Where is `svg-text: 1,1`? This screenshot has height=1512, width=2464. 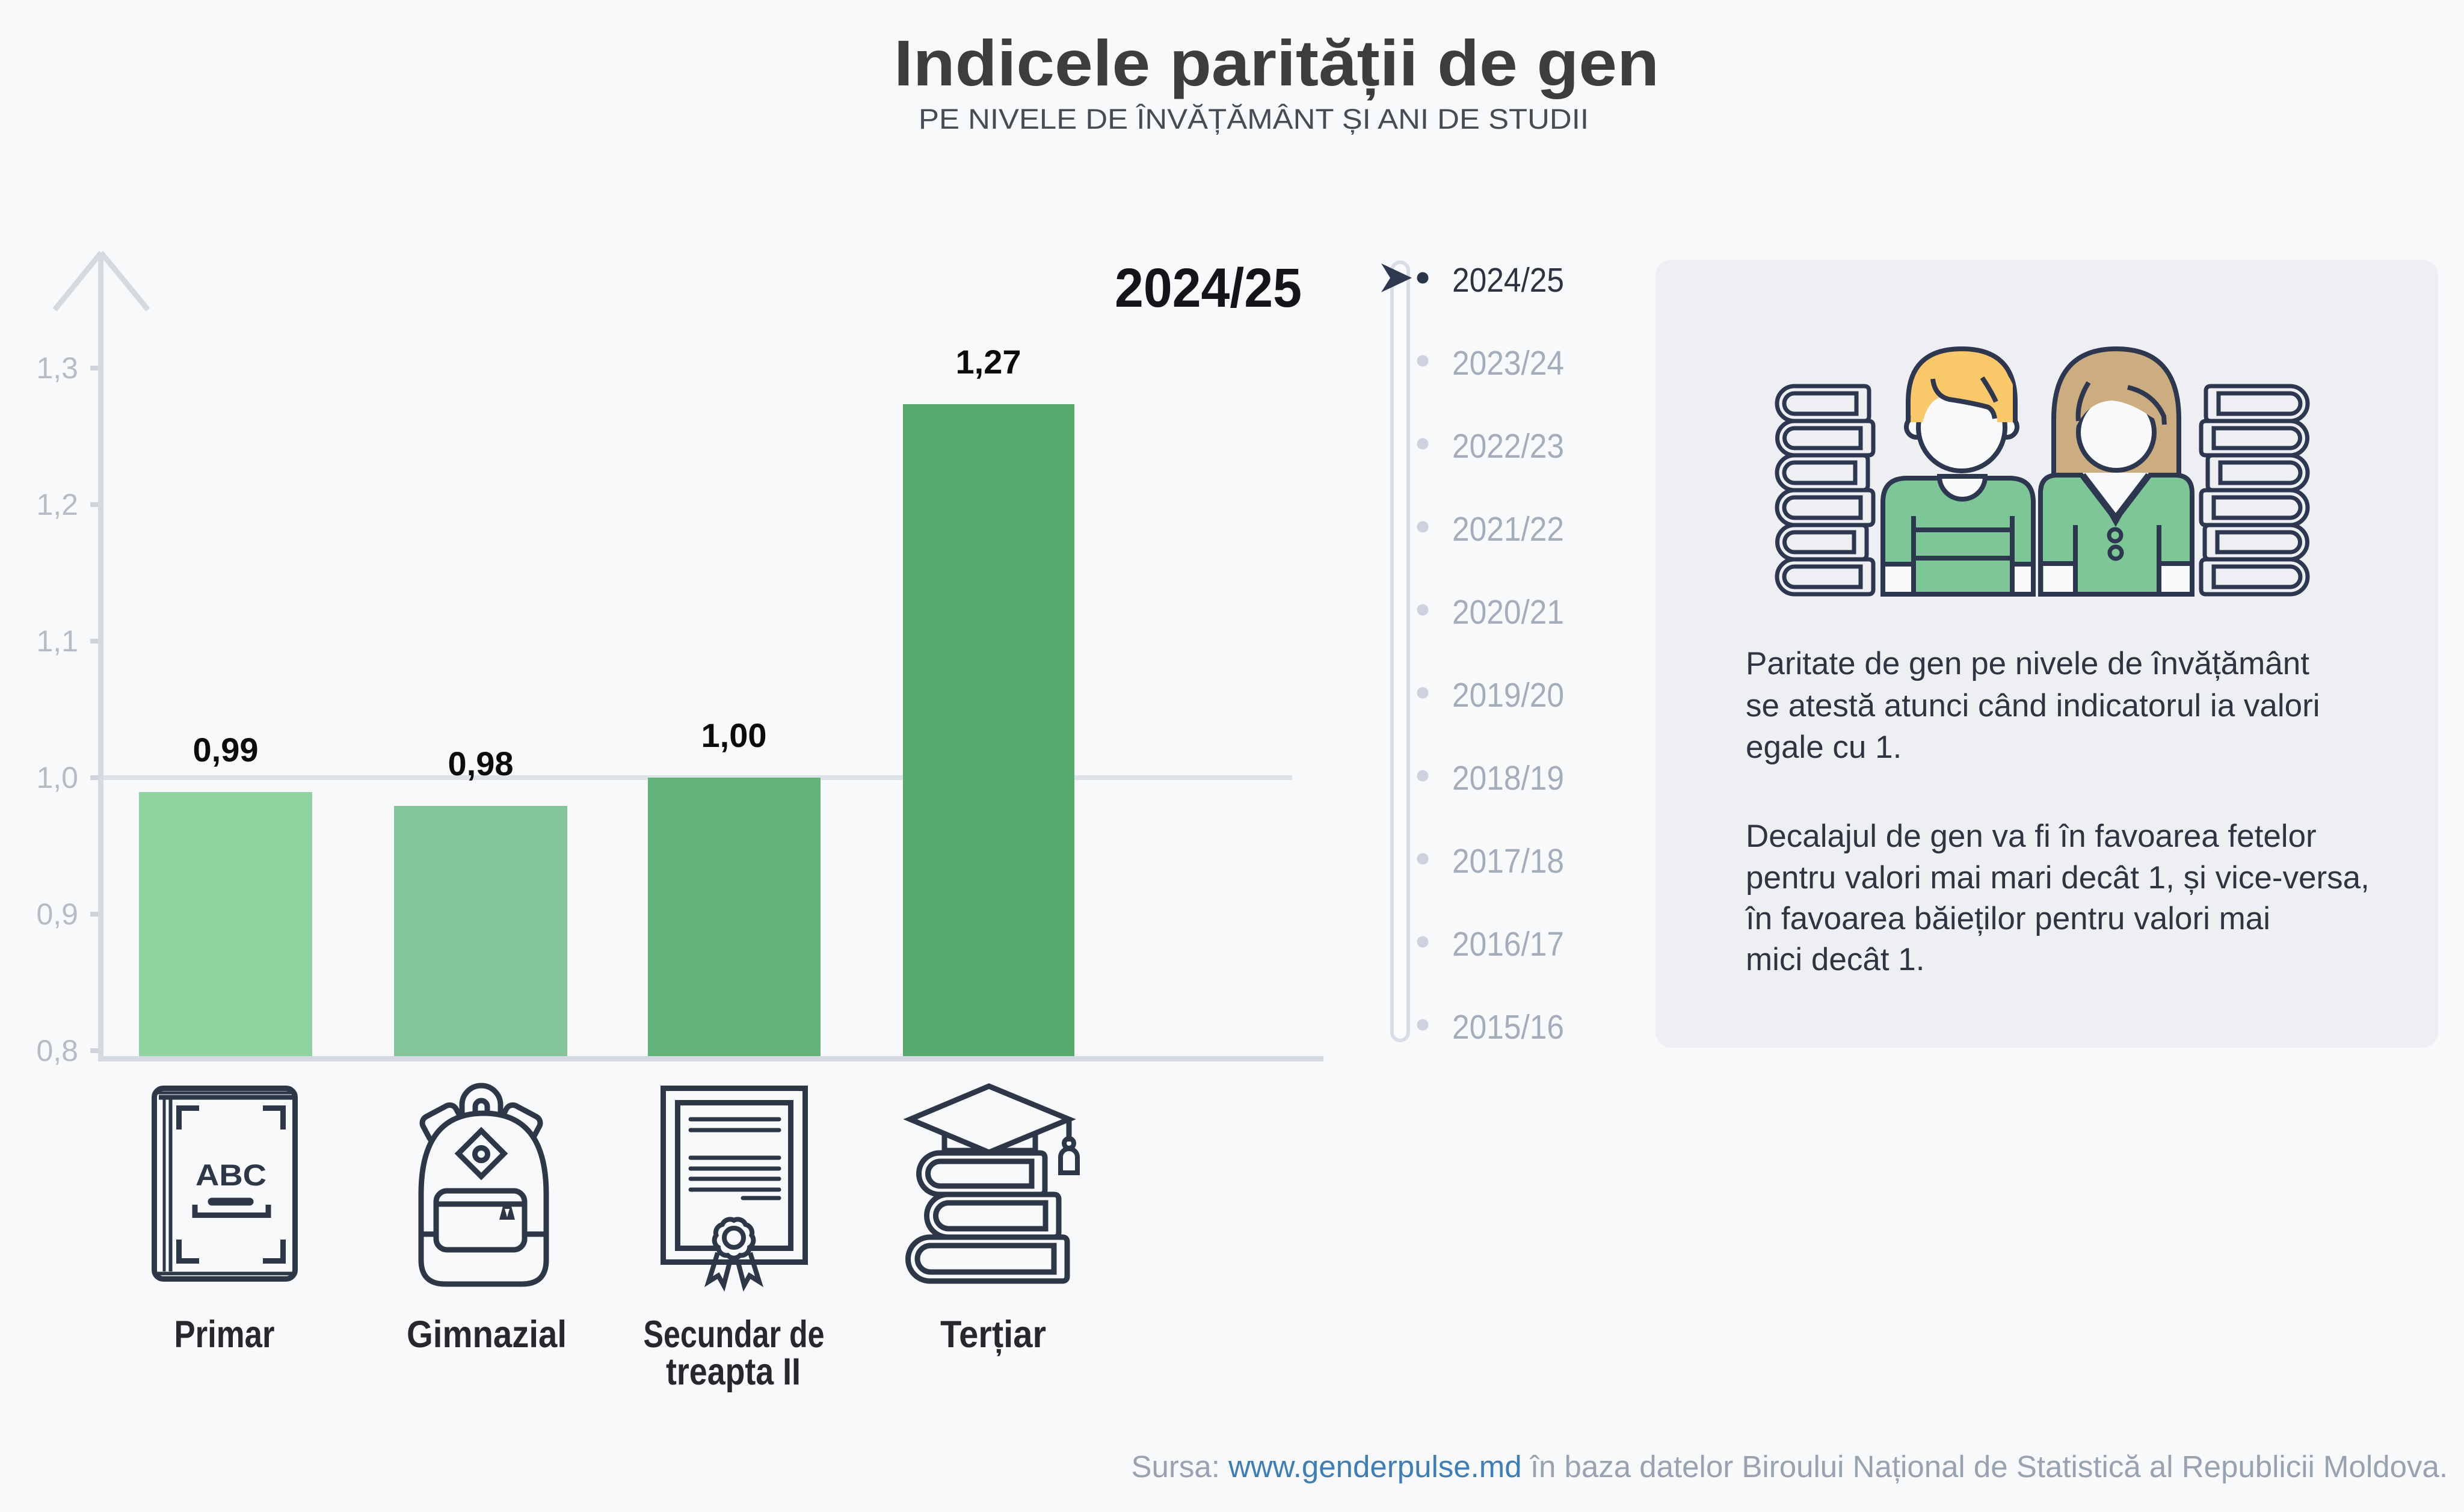
svg-text: 1,1 is located at coordinates (57, 641).